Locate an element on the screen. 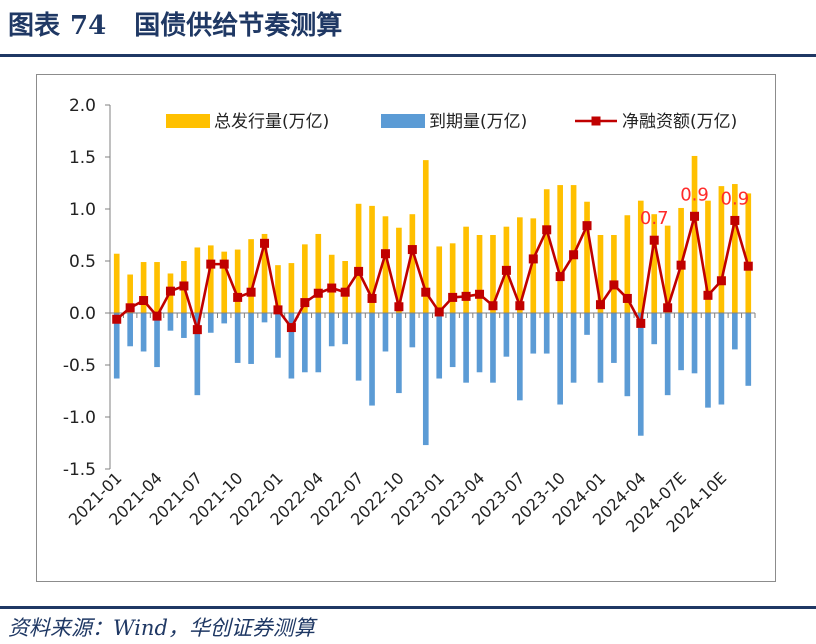 The width and height of the screenshot is (816, 644). bottom-rule is located at coordinates (408, 607).